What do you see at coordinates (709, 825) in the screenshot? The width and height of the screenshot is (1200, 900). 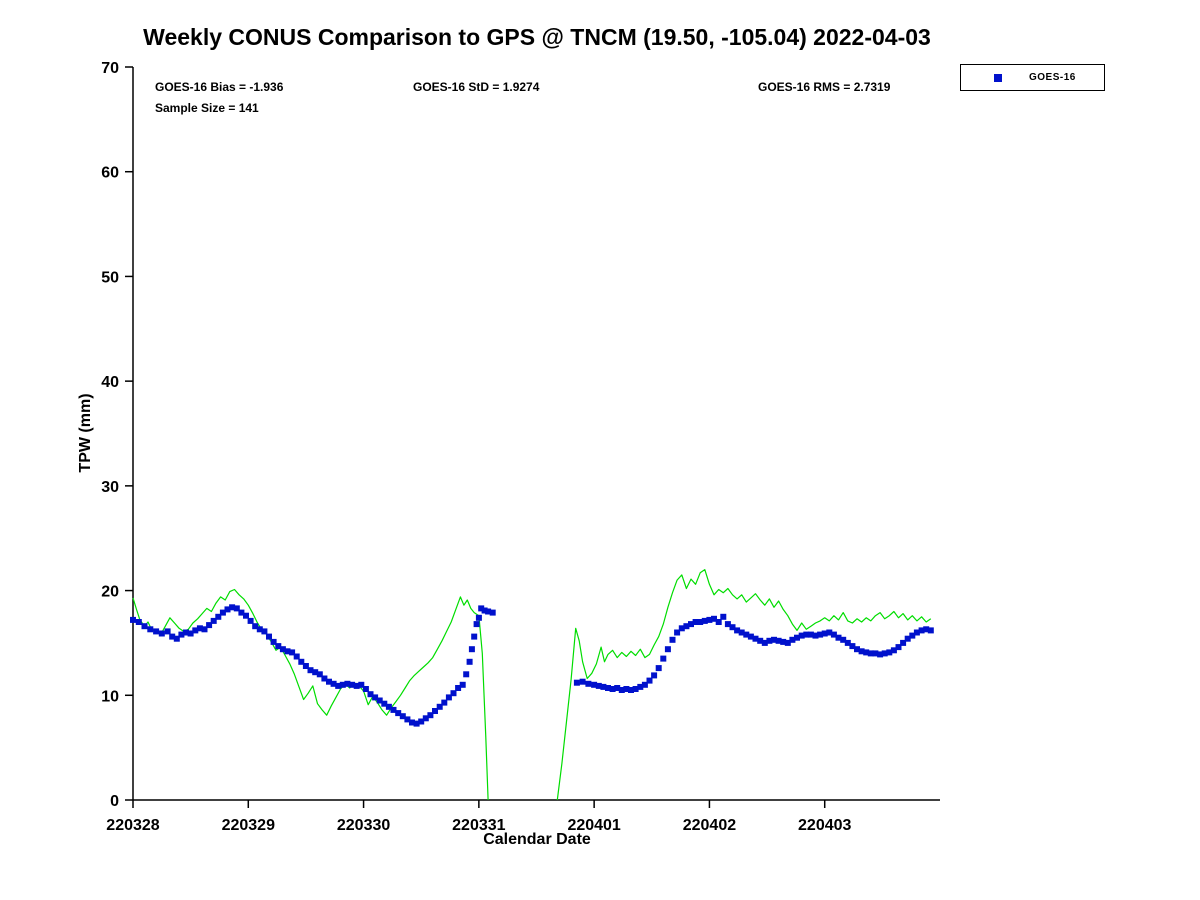 I see `x-tick-label: 220402` at bounding box center [709, 825].